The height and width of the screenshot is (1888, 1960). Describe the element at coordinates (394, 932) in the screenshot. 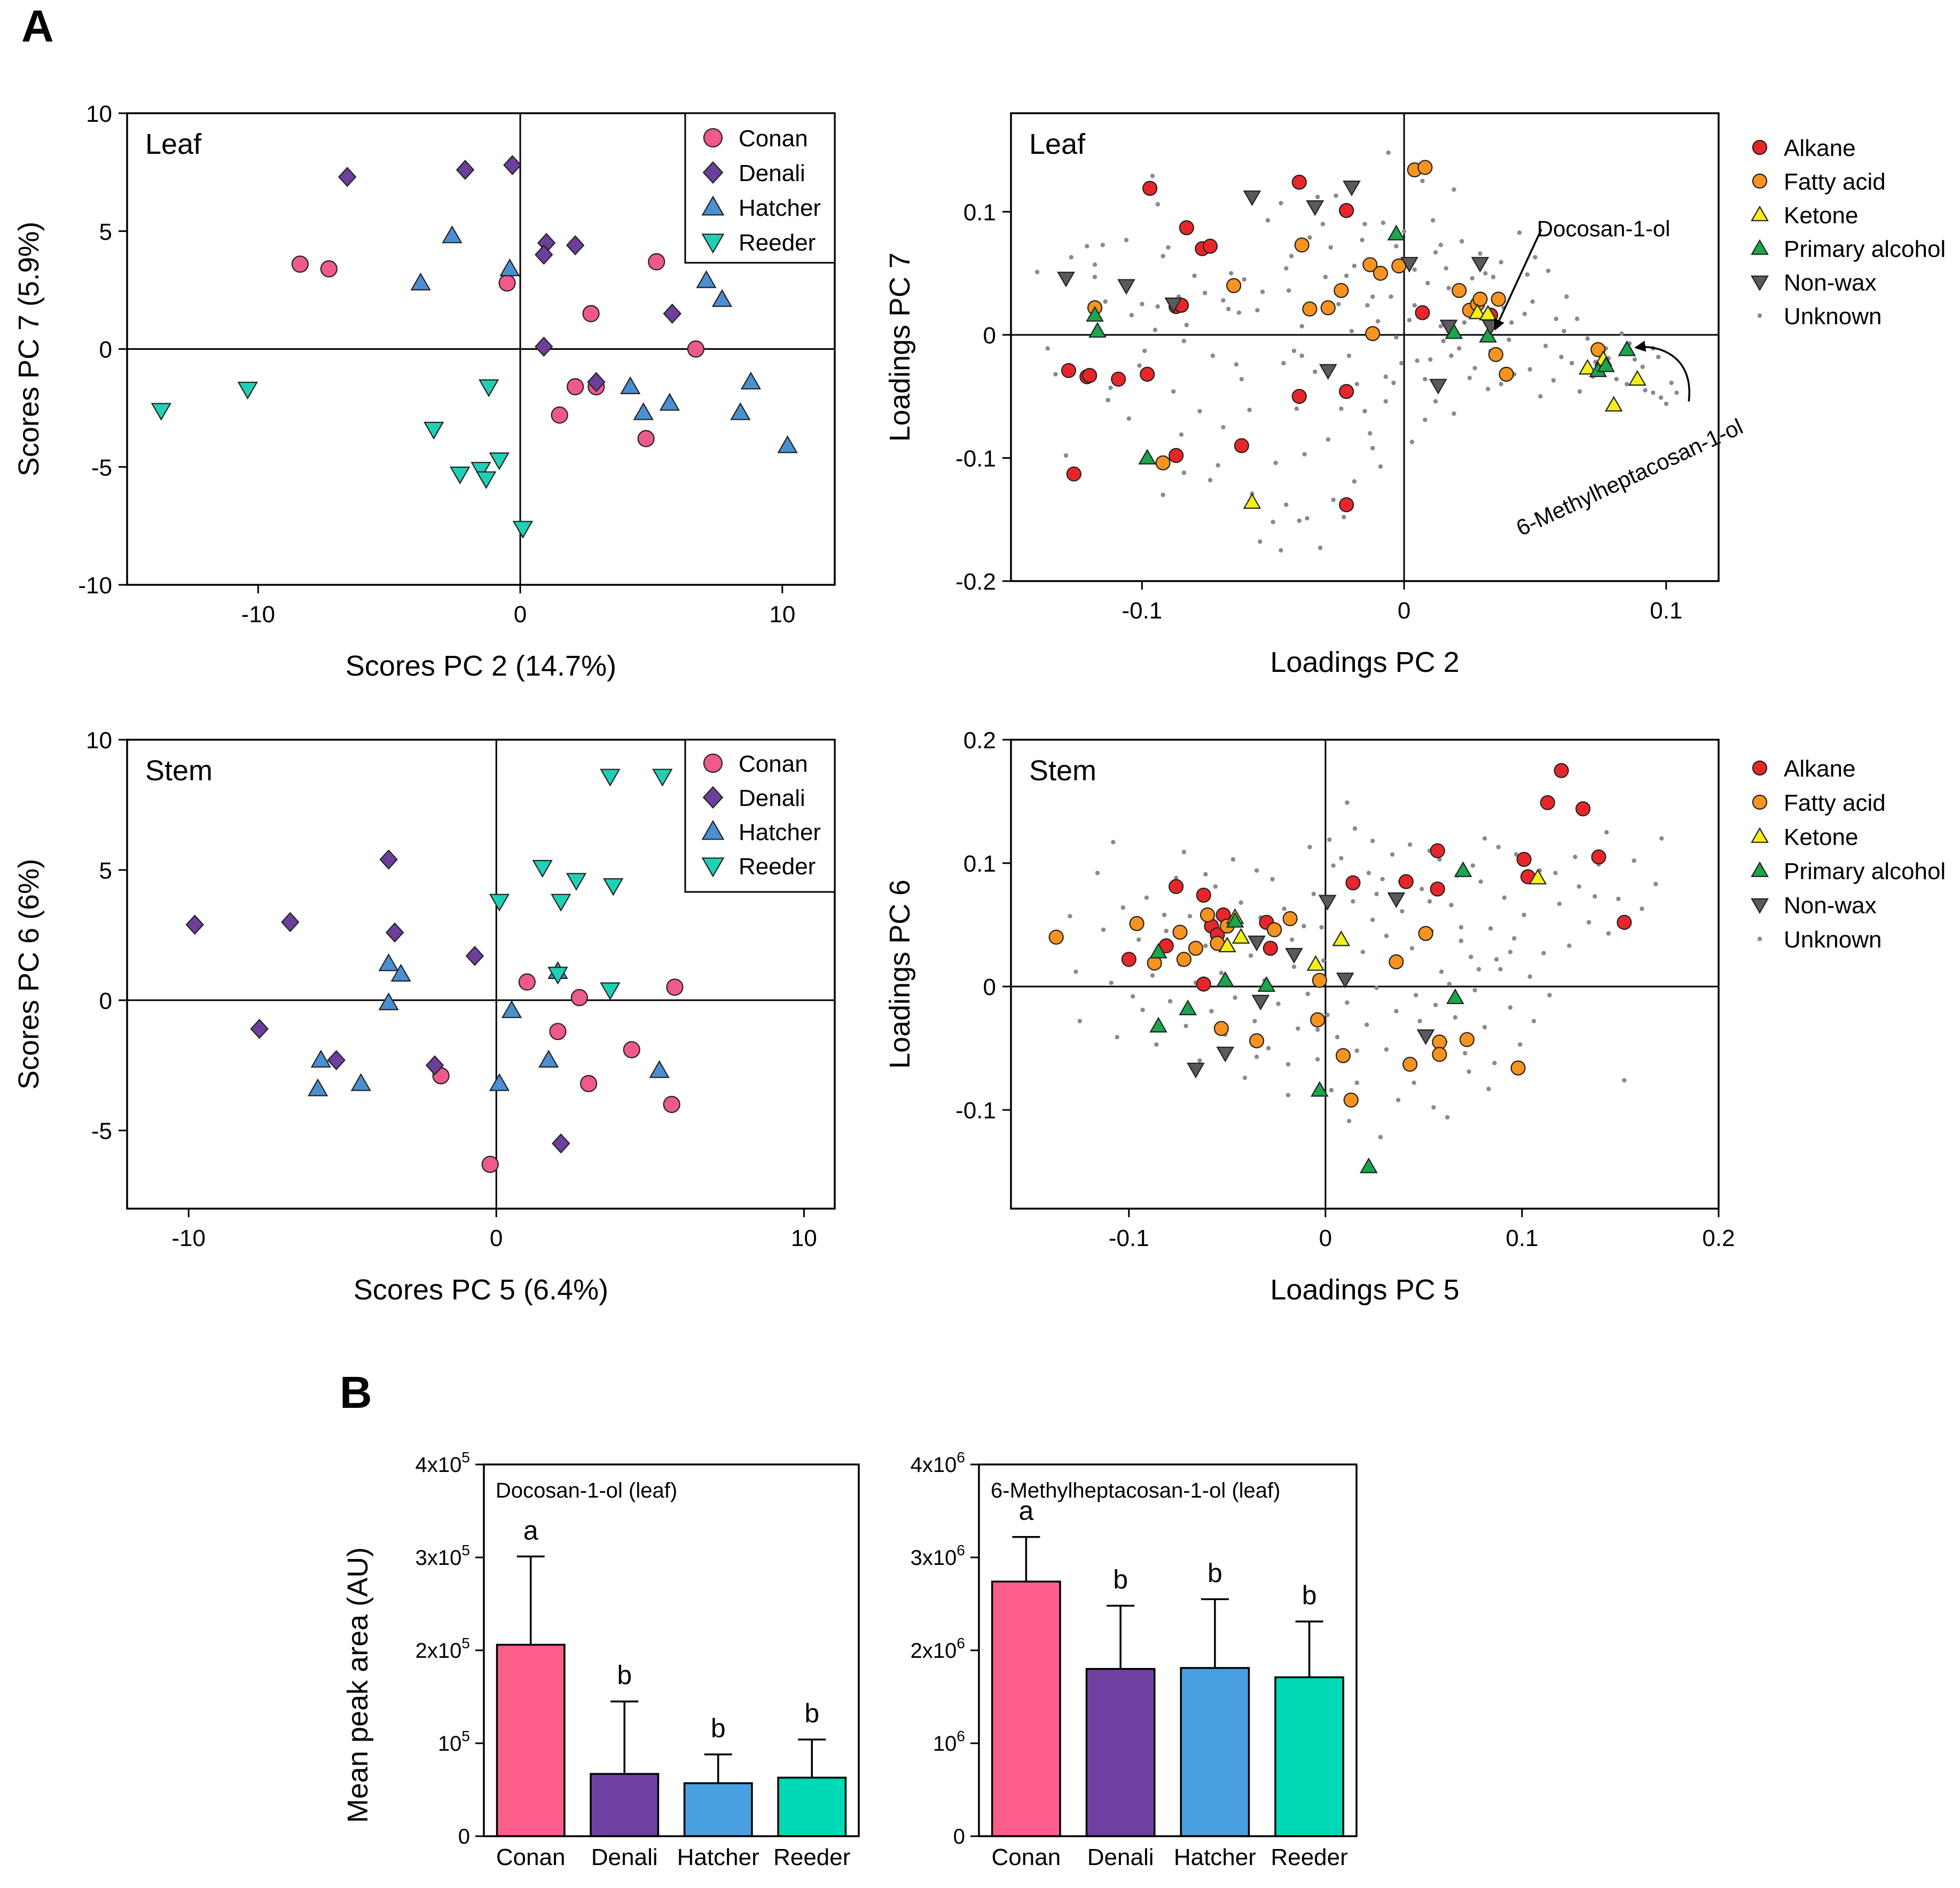

I see `stem-scores-pc-5-6-4-point-denali` at that location.